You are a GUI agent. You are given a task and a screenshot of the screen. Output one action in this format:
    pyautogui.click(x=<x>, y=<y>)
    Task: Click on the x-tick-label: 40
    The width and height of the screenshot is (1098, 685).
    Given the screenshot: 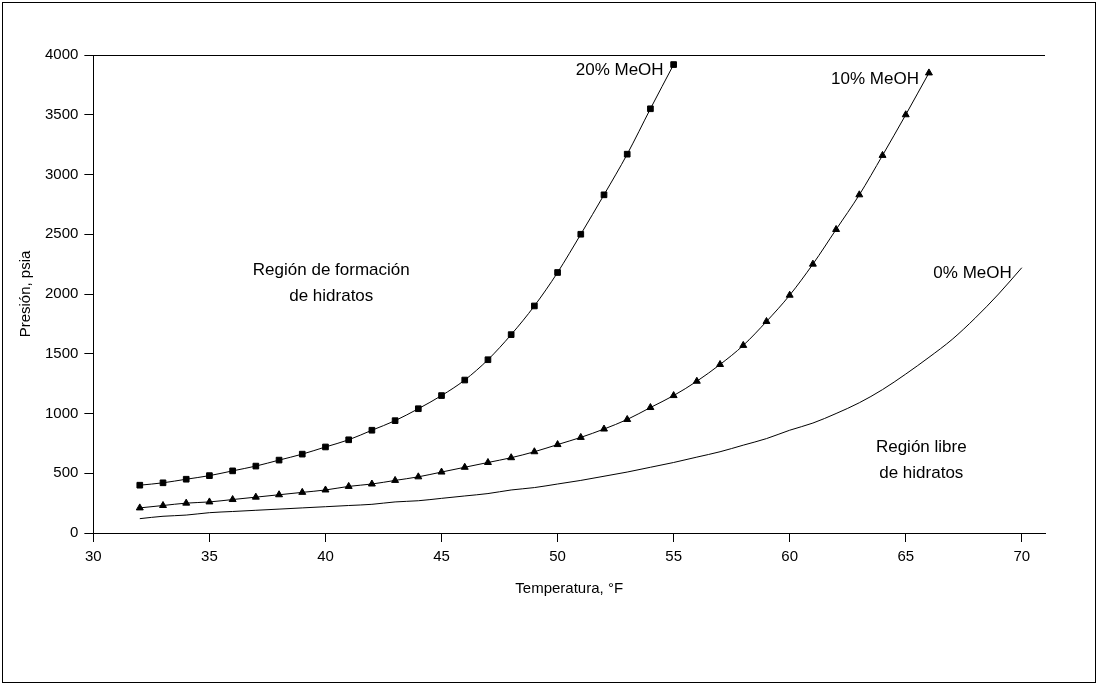 What is the action you would take?
    pyautogui.click(x=325, y=556)
    